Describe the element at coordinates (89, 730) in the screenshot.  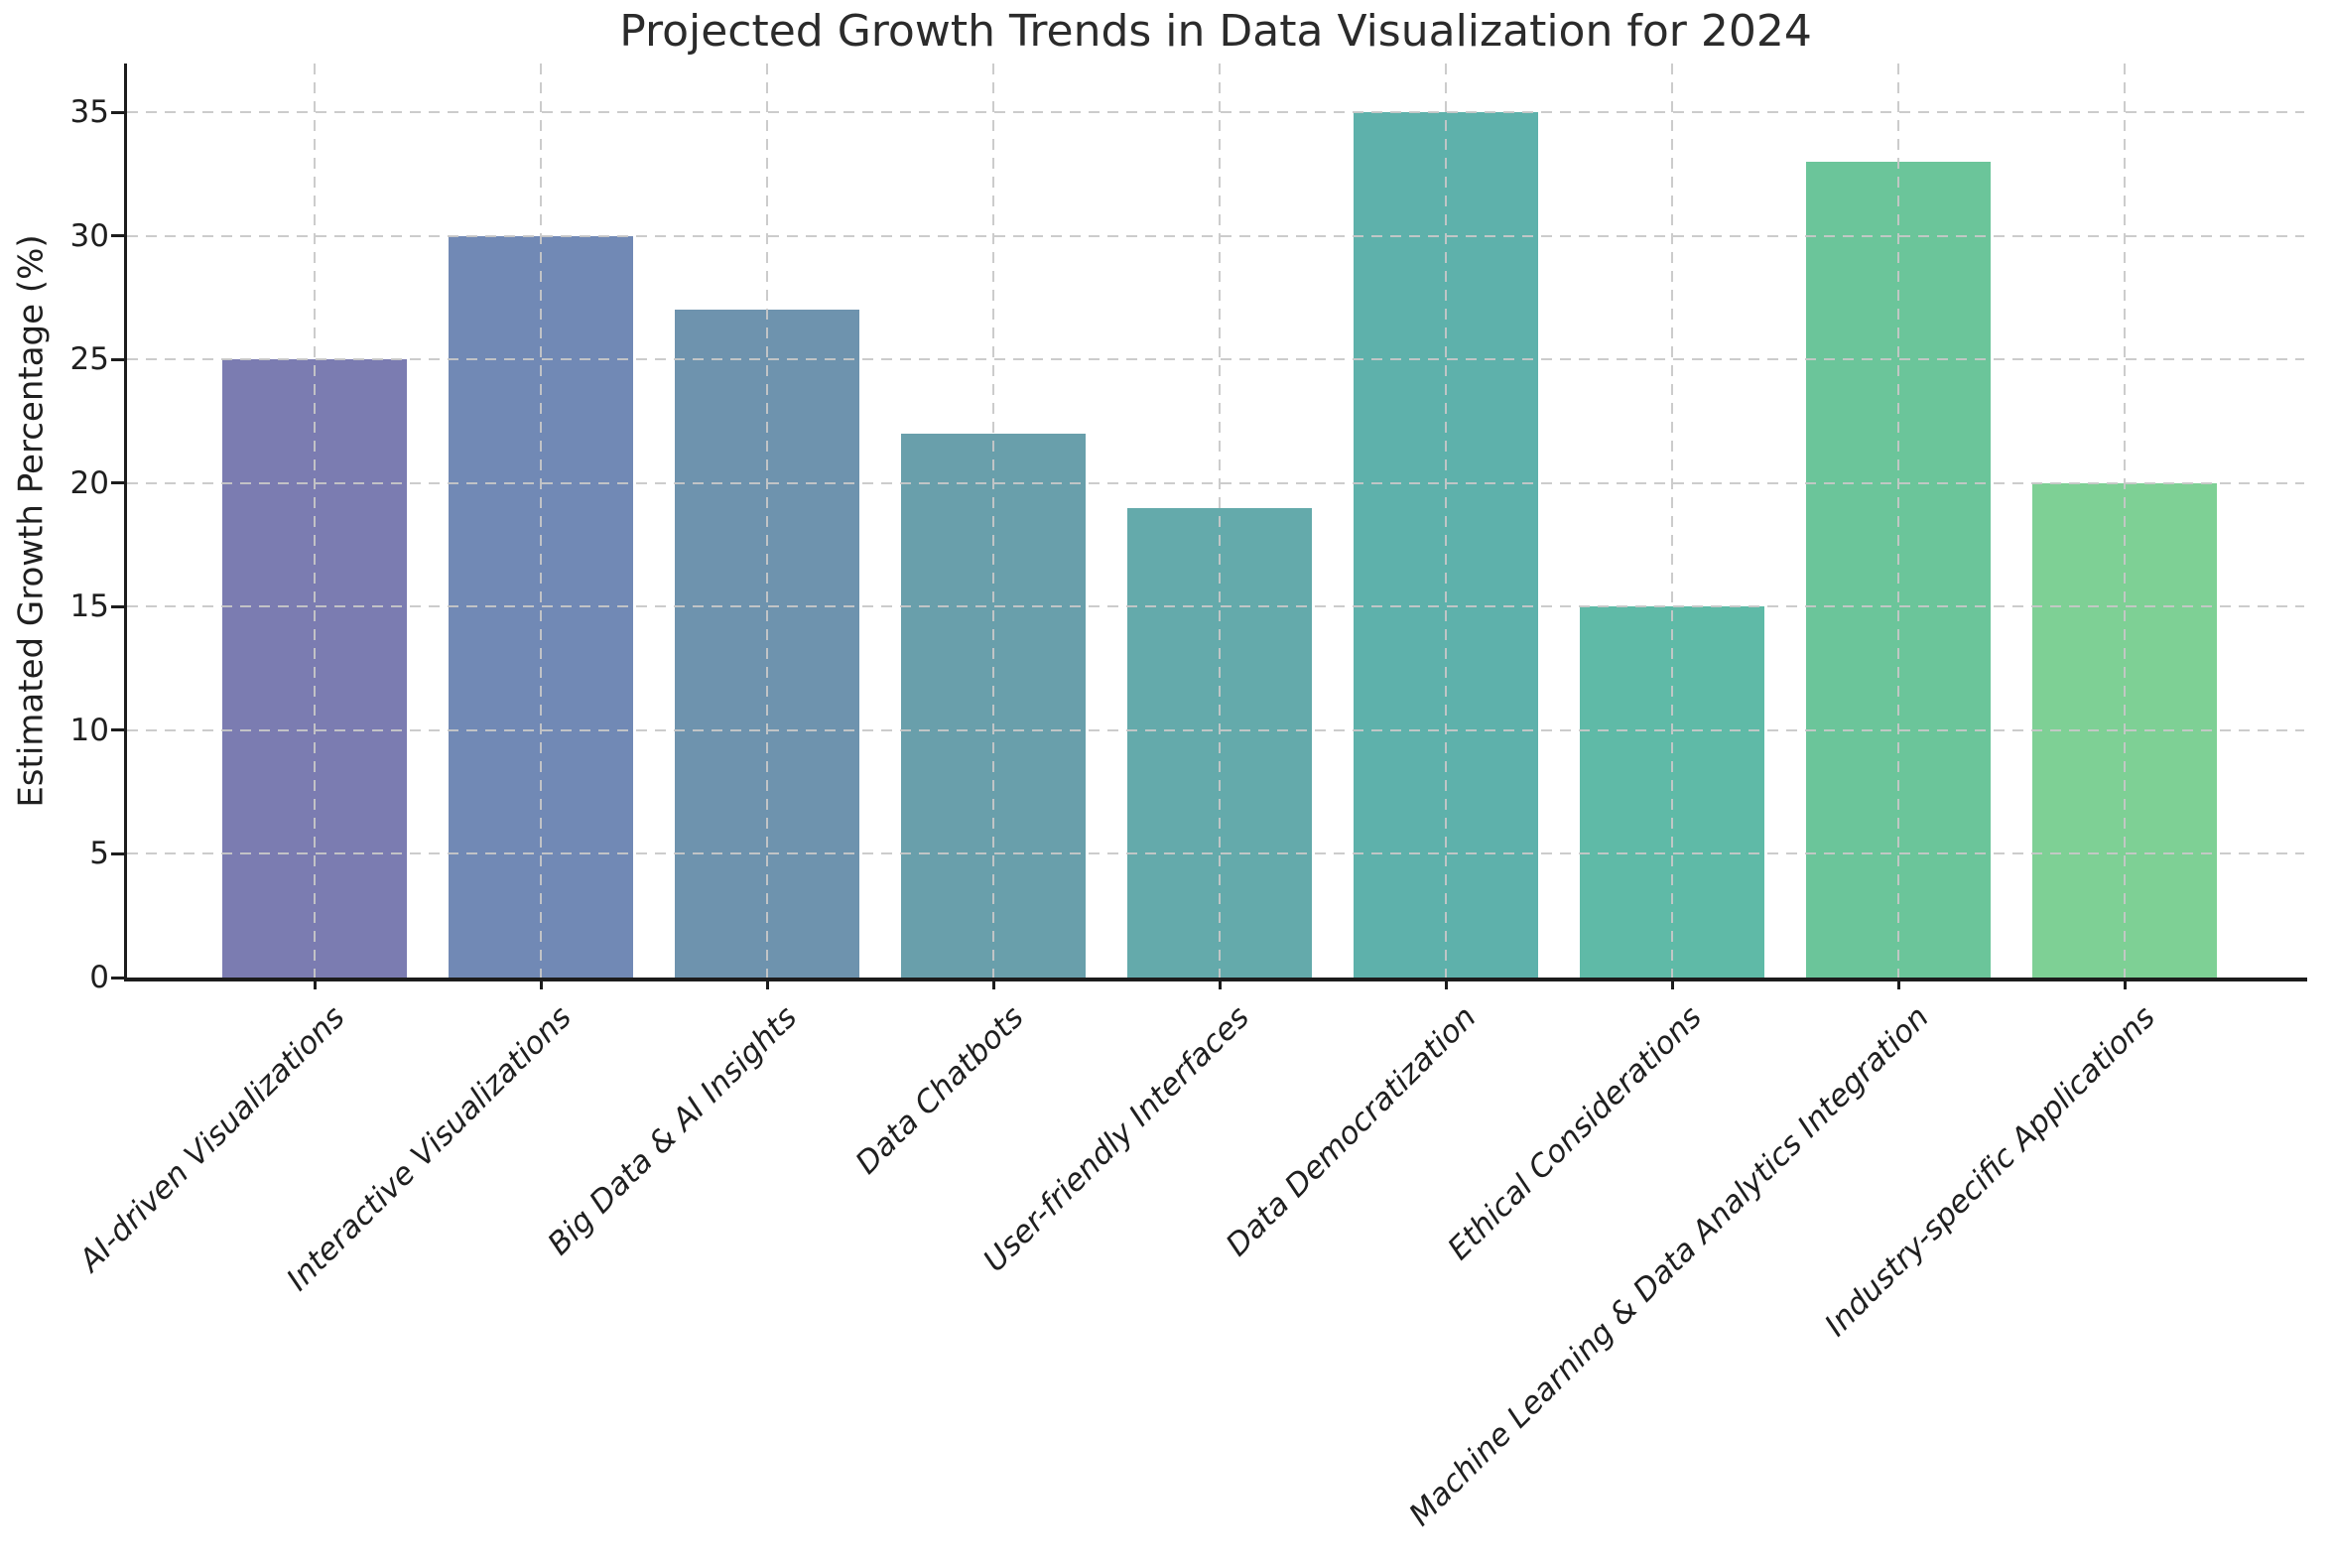
I see `y-tick-label-10: 10` at that location.